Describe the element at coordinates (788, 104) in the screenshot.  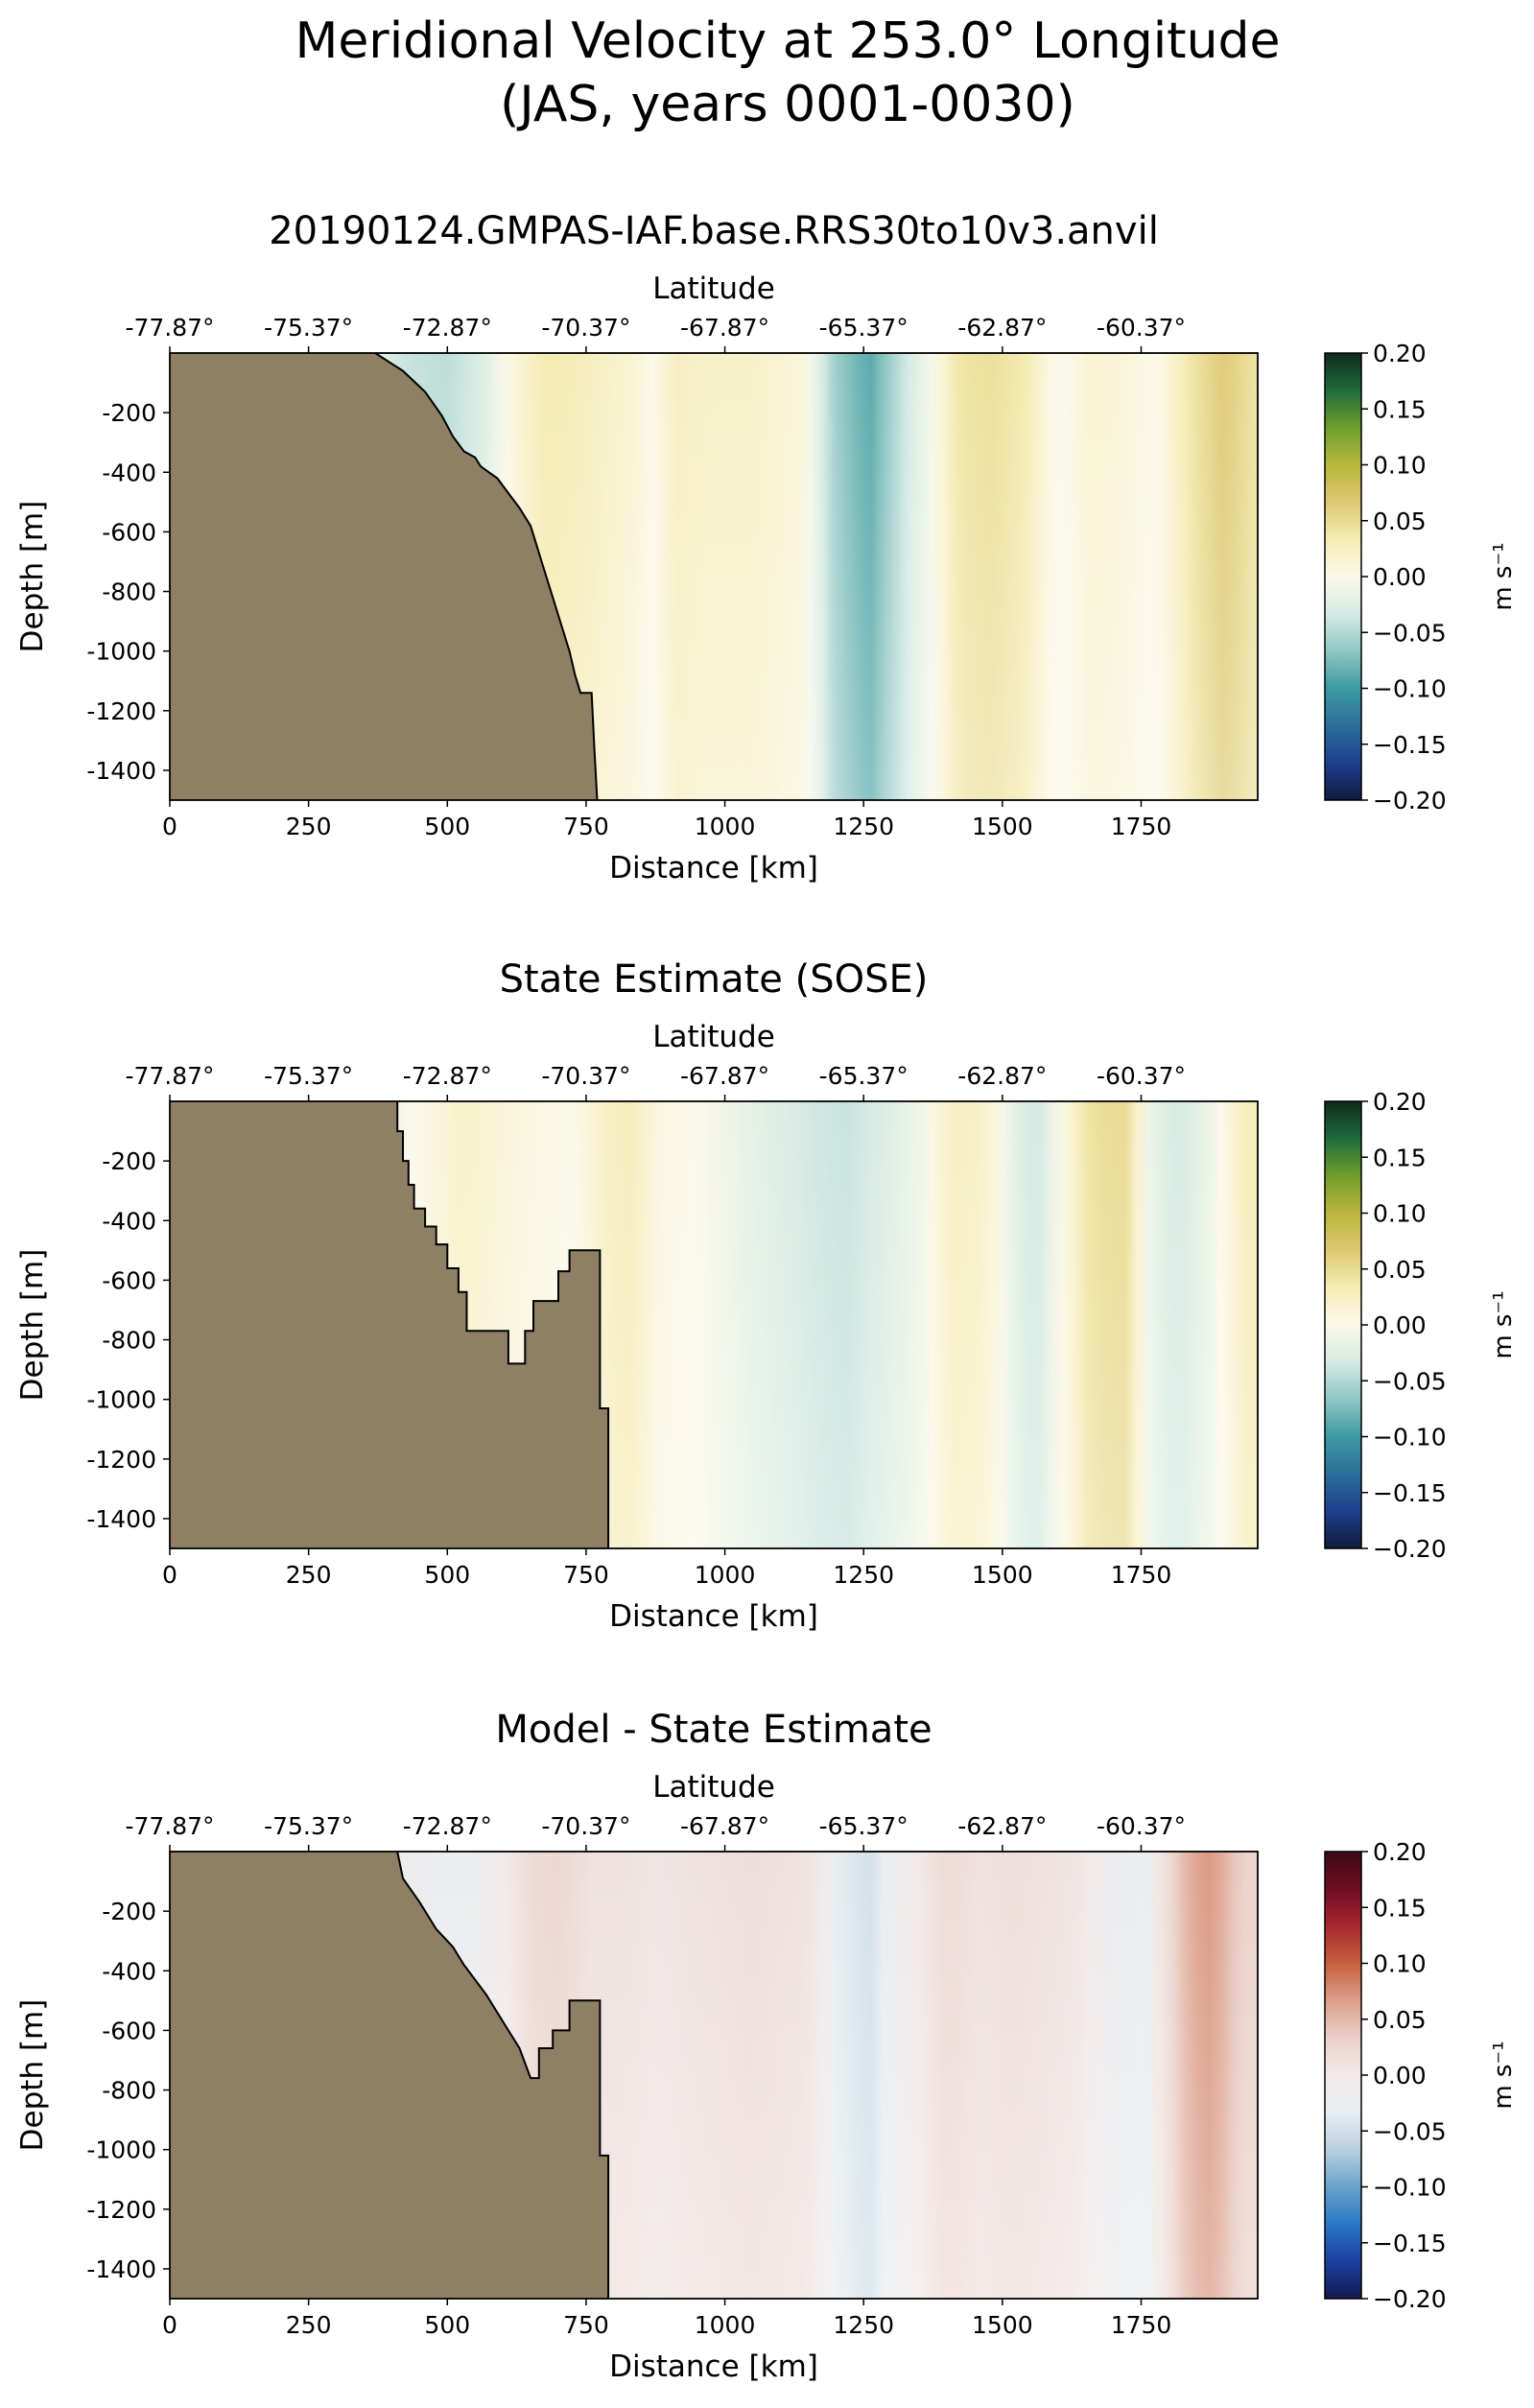
I see `suptitle-line-2: (JAS, years 0001-0030)` at that location.